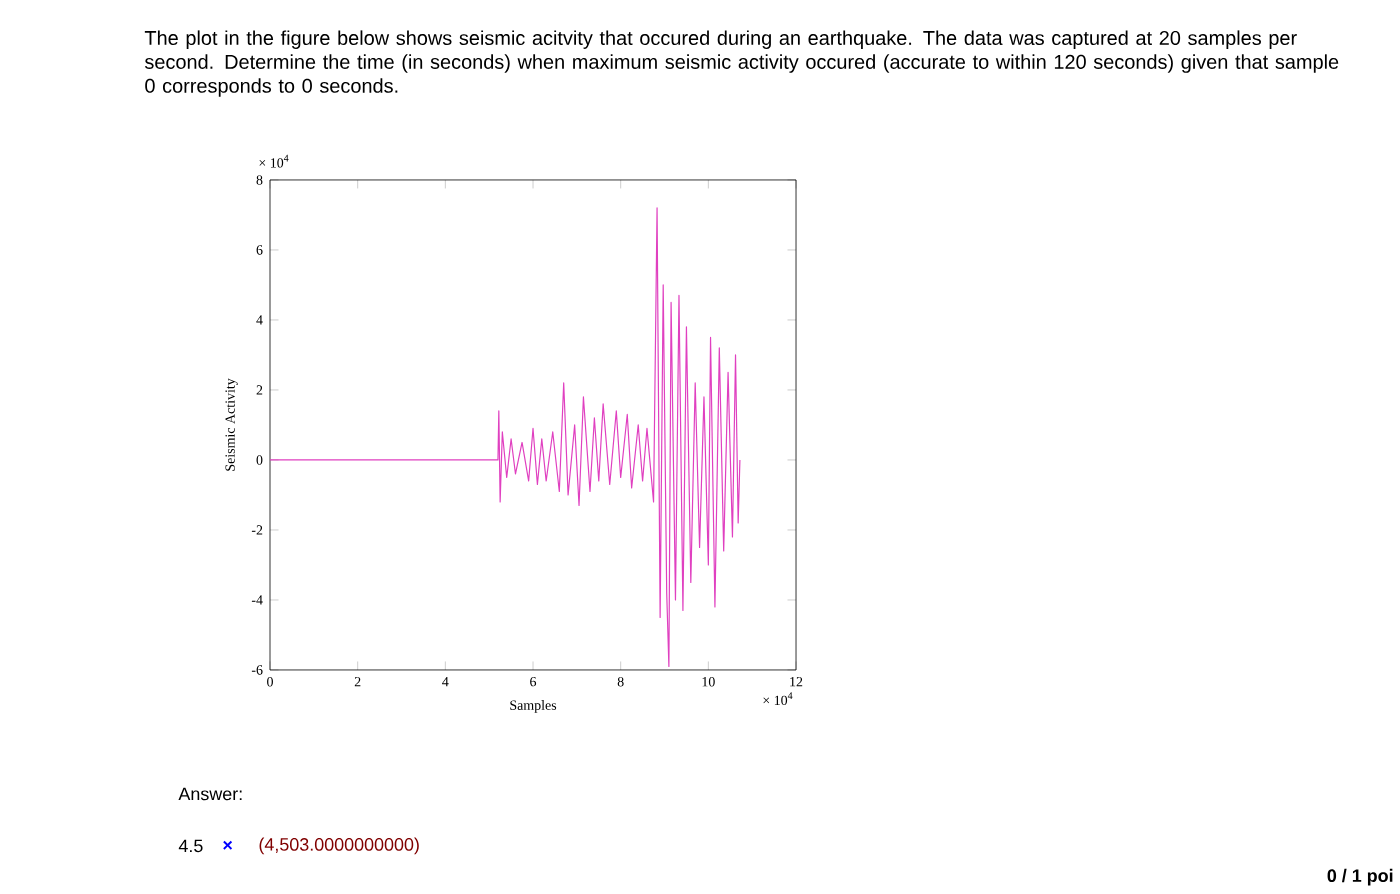 The height and width of the screenshot is (894, 1400). What do you see at coordinates (190, 846) in the screenshot?
I see `text: 4.5` at bounding box center [190, 846].